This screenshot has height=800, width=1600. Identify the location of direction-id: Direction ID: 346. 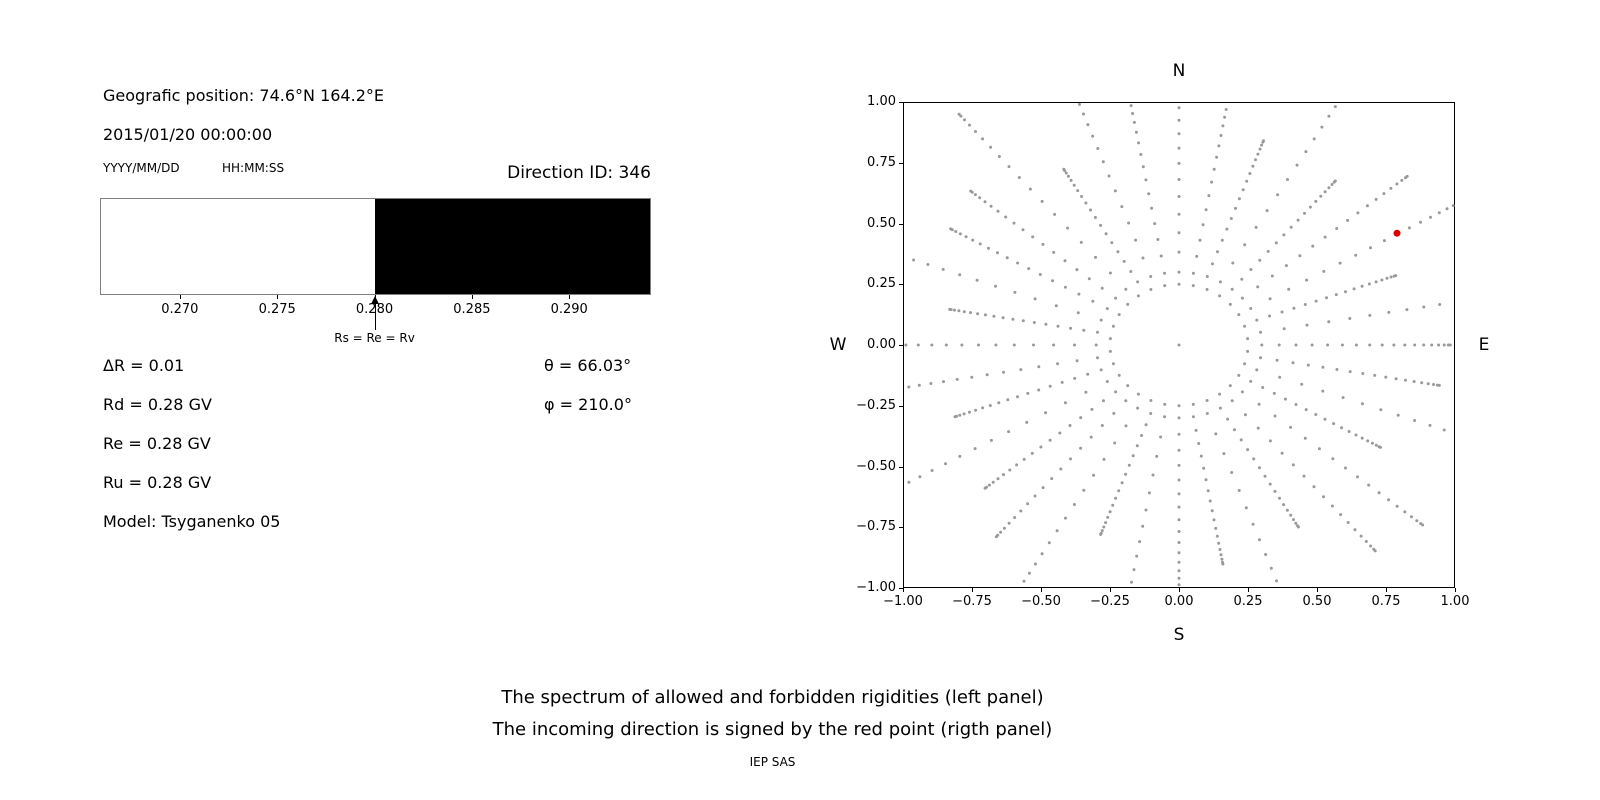
(579, 173).